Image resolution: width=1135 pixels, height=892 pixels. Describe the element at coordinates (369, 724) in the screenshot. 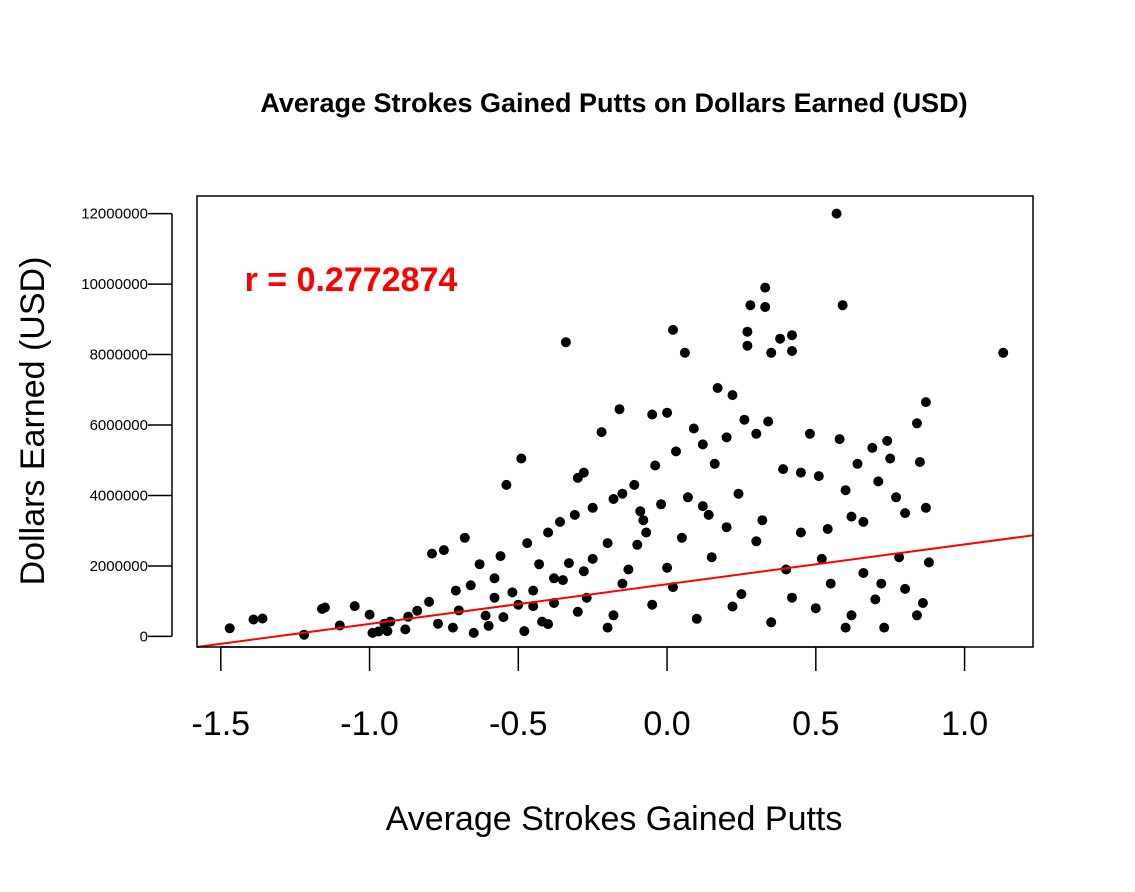

I see `x-tick-label: -1.0` at that location.